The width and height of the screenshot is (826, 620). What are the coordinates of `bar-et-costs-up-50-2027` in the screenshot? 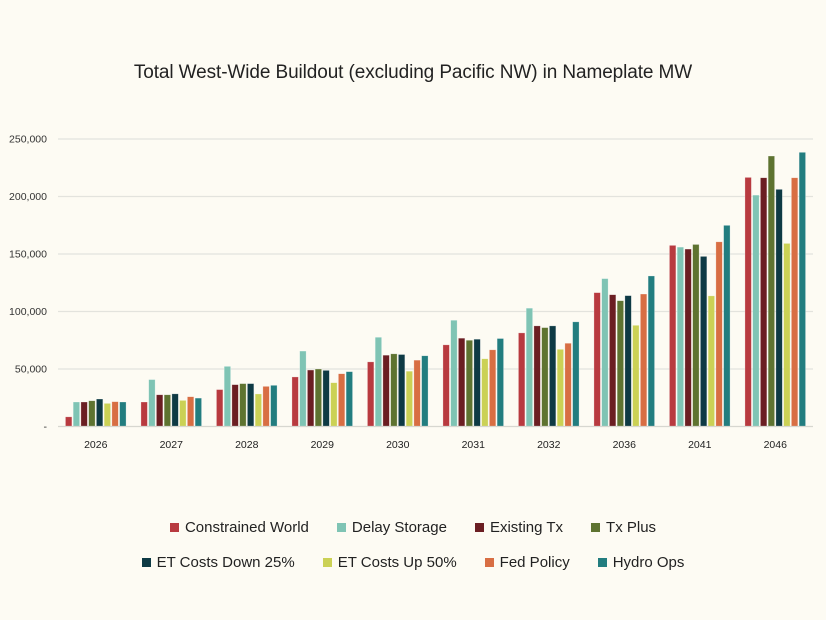 It's located at (183, 413).